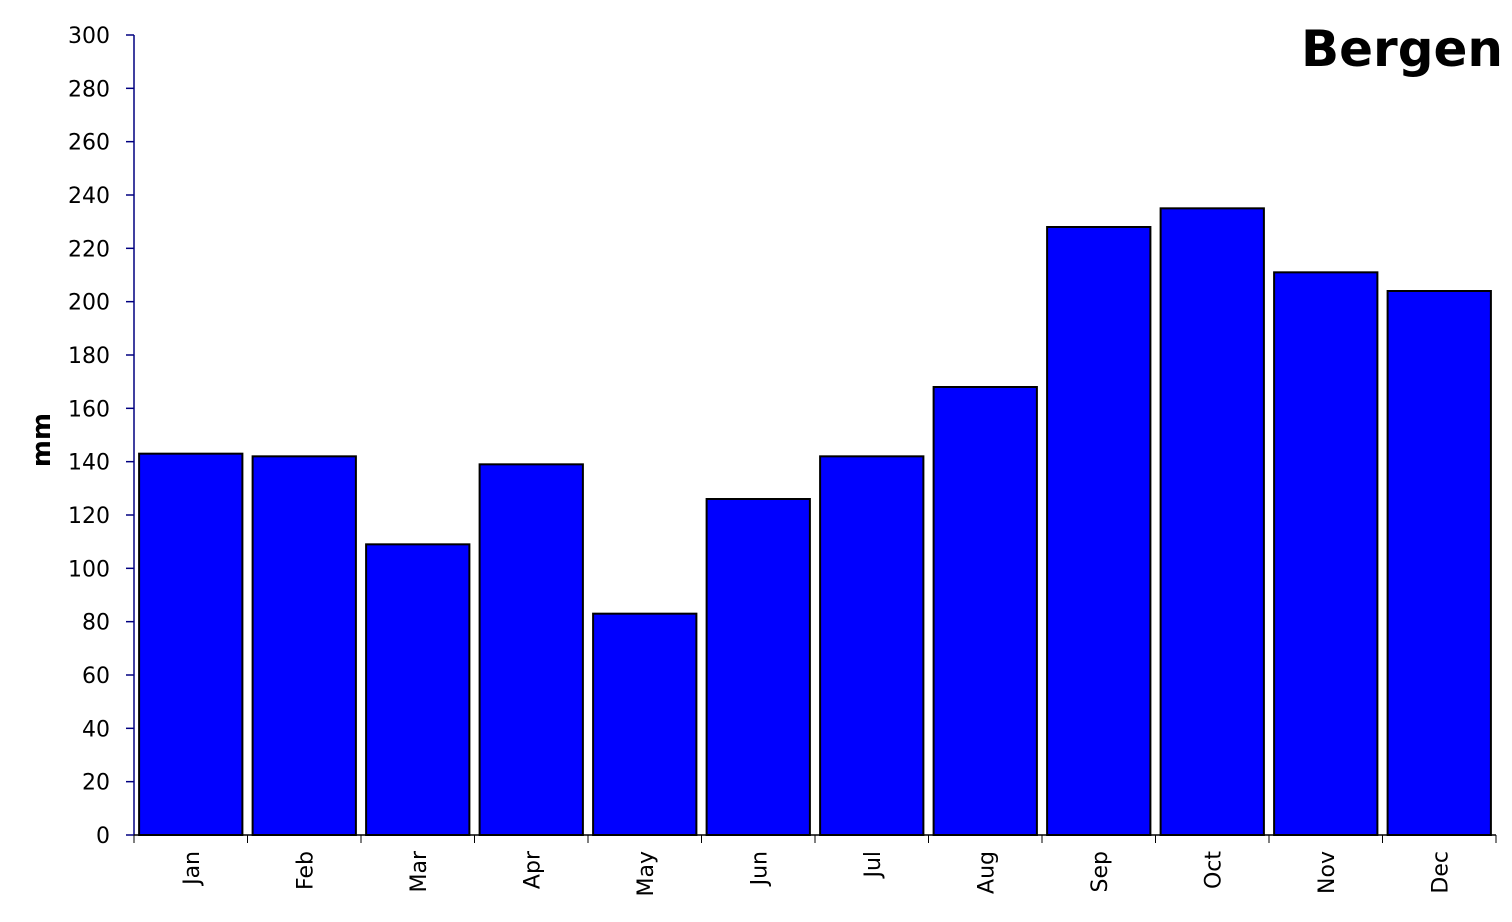 The image size is (1512, 922). What do you see at coordinates (419, 871) in the screenshot?
I see `x-tick-label: Mar` at bounding box center [419, 871].